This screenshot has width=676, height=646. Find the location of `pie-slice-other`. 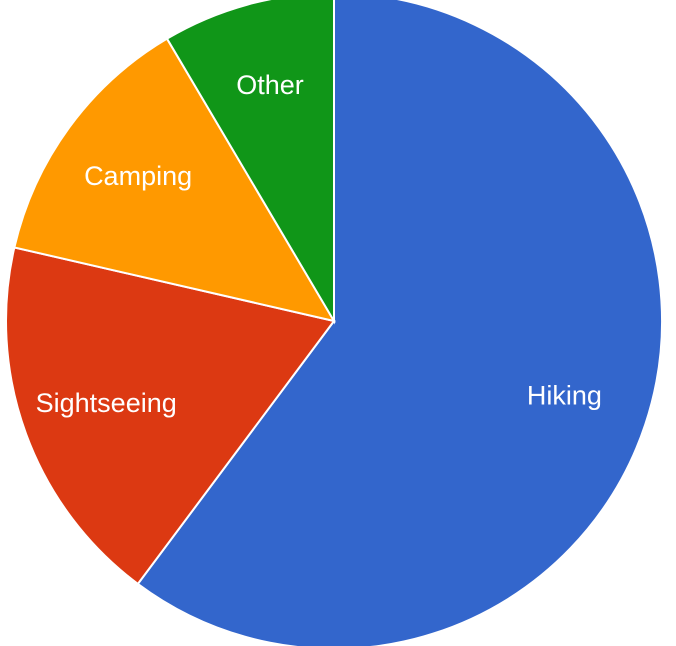

pie-slice-other is located at coordinates (250, 162).